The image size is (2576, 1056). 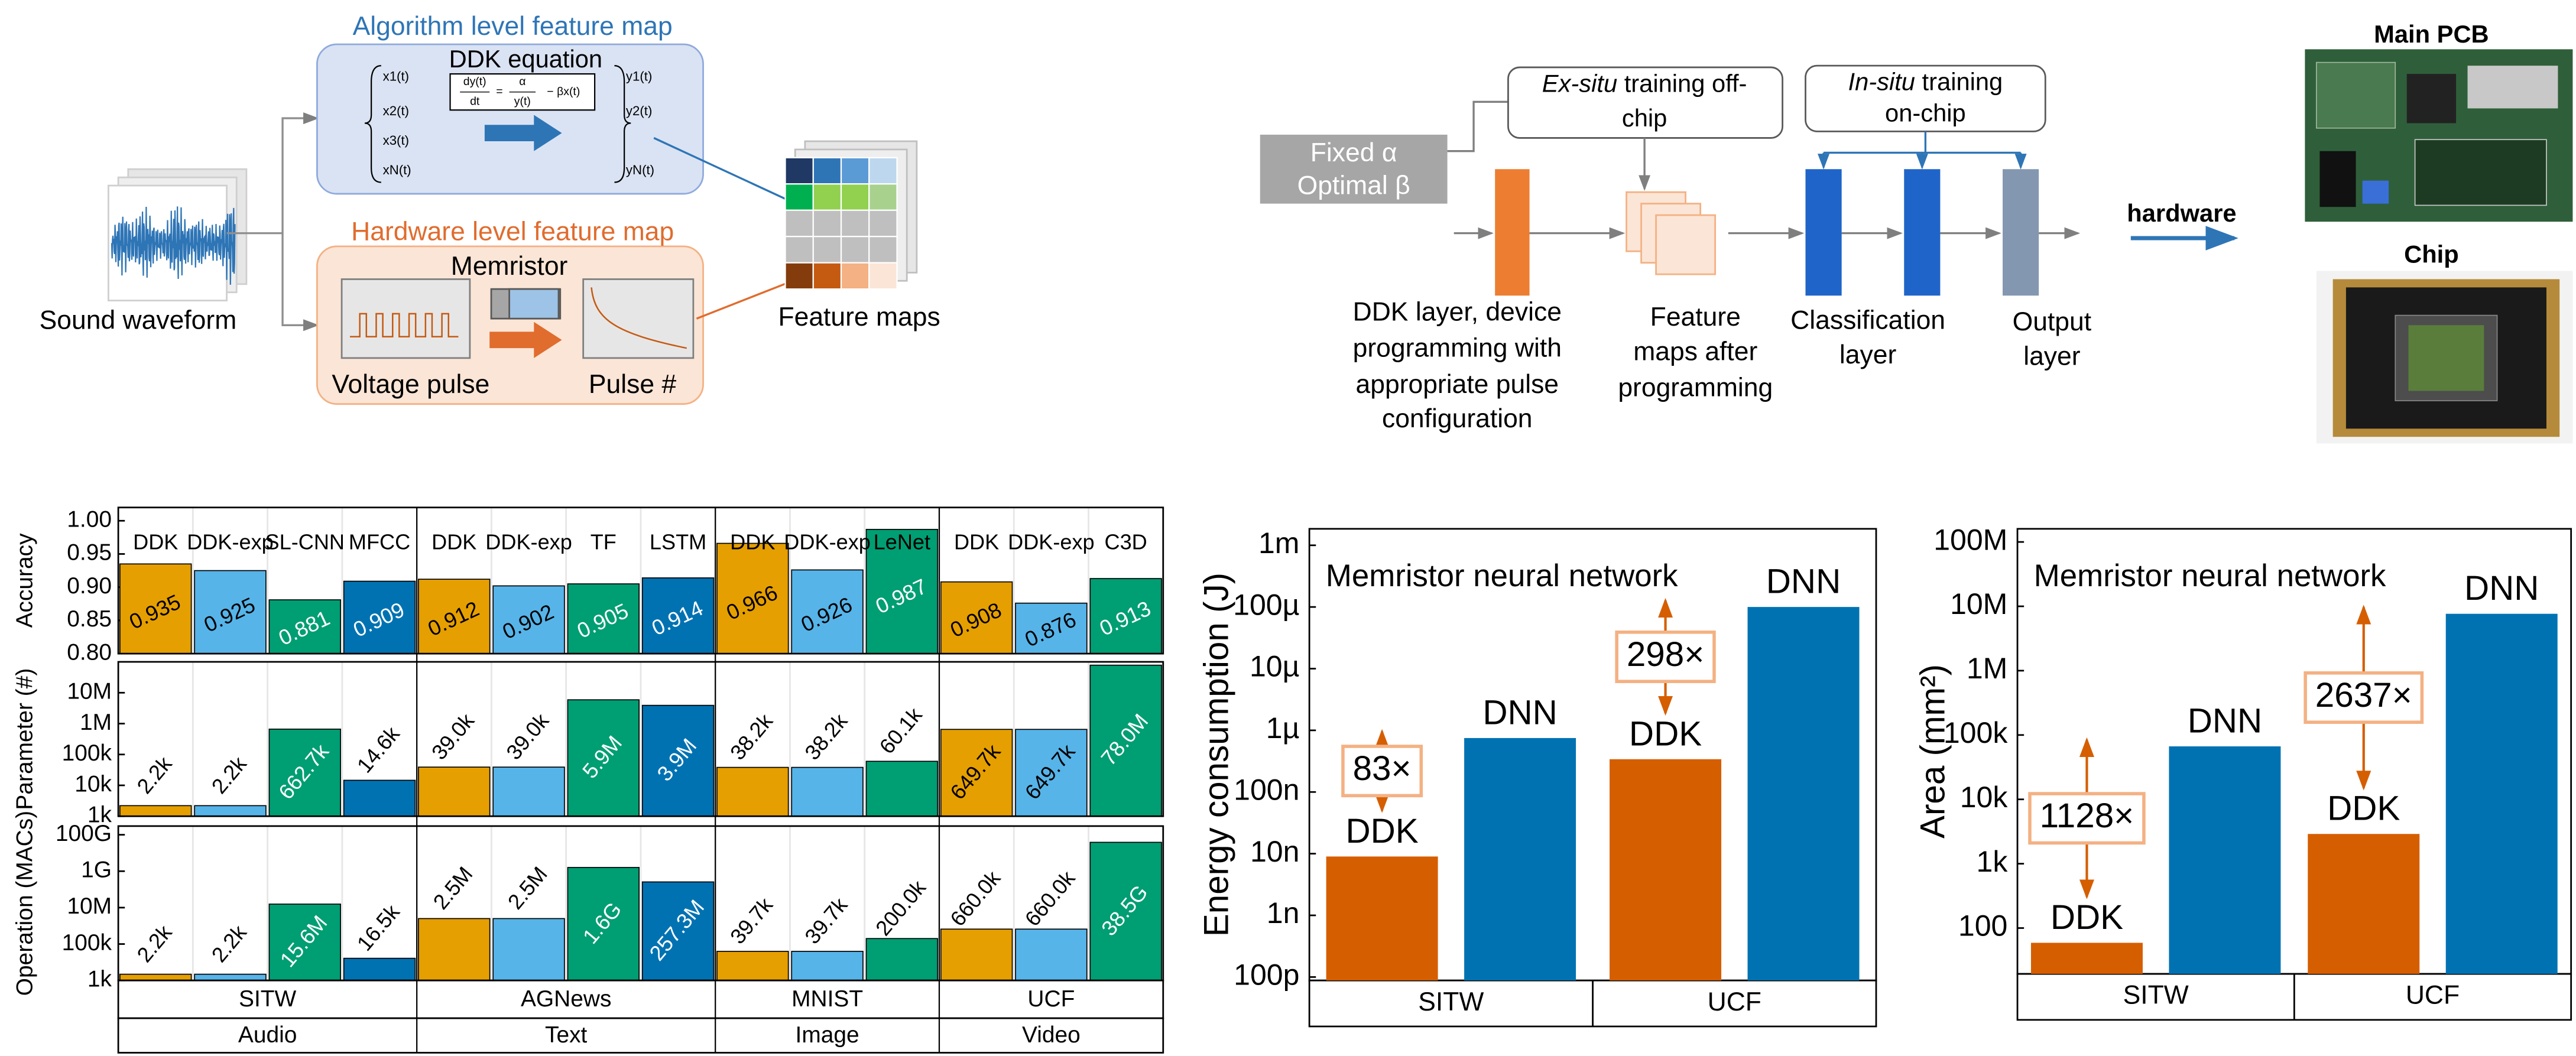 I want to click on response-curve, so click(x=639, y=318).